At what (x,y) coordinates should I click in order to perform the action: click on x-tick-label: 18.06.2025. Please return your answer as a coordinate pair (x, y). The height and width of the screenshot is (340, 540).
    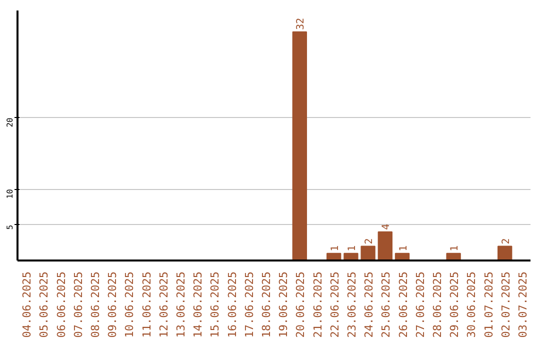
    Looking at the image, I should click on (266, 304).